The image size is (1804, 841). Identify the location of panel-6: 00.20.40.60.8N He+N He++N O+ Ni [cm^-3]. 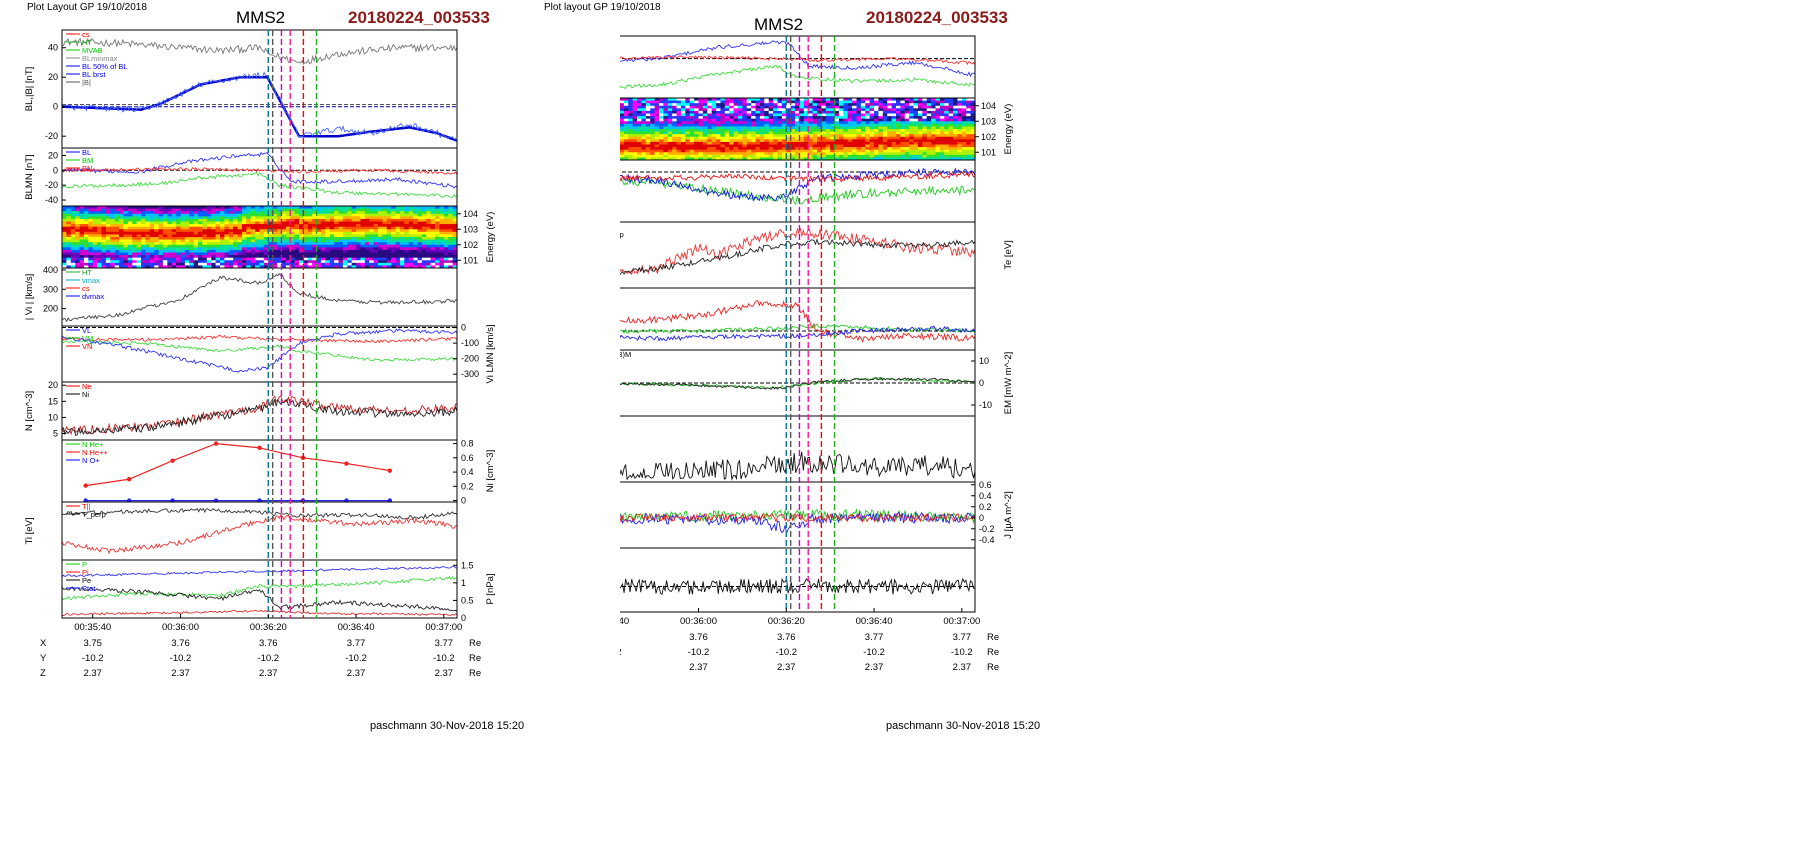
(278, 472).